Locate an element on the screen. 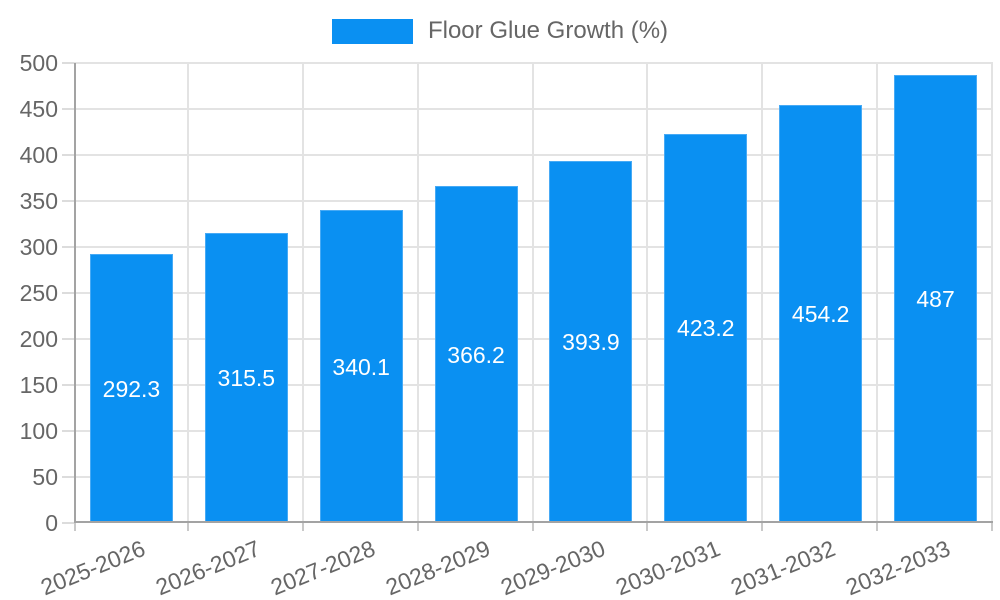  y-axis-tick-label: 200 is located at coordinates (38, 339).